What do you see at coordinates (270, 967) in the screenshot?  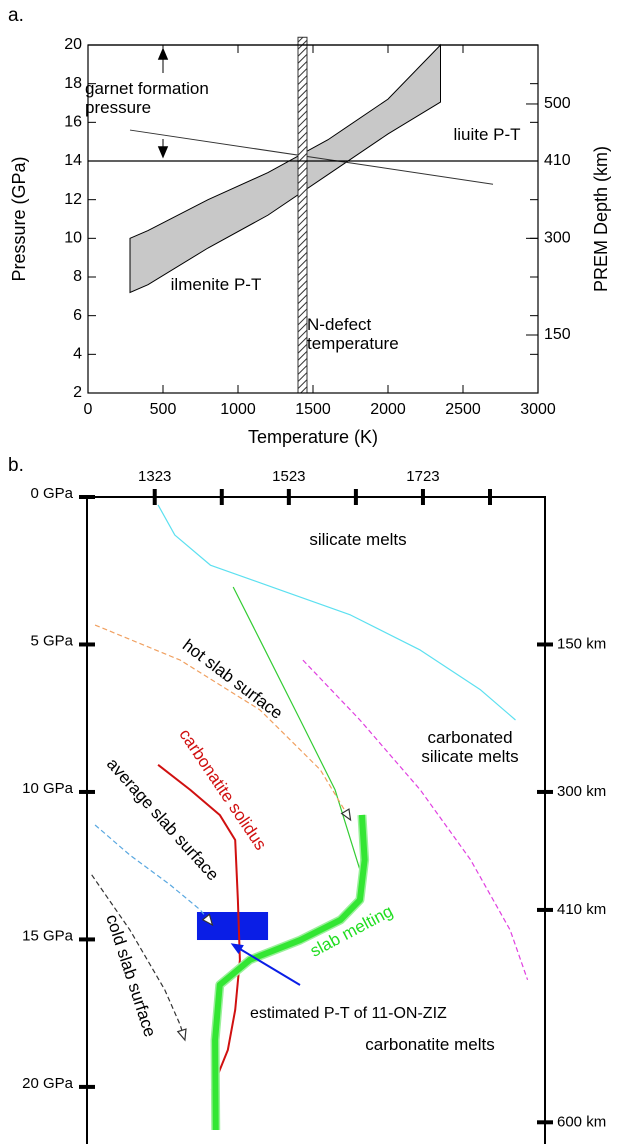 I see `arrow-shaft` at bounding box center [270, 967].